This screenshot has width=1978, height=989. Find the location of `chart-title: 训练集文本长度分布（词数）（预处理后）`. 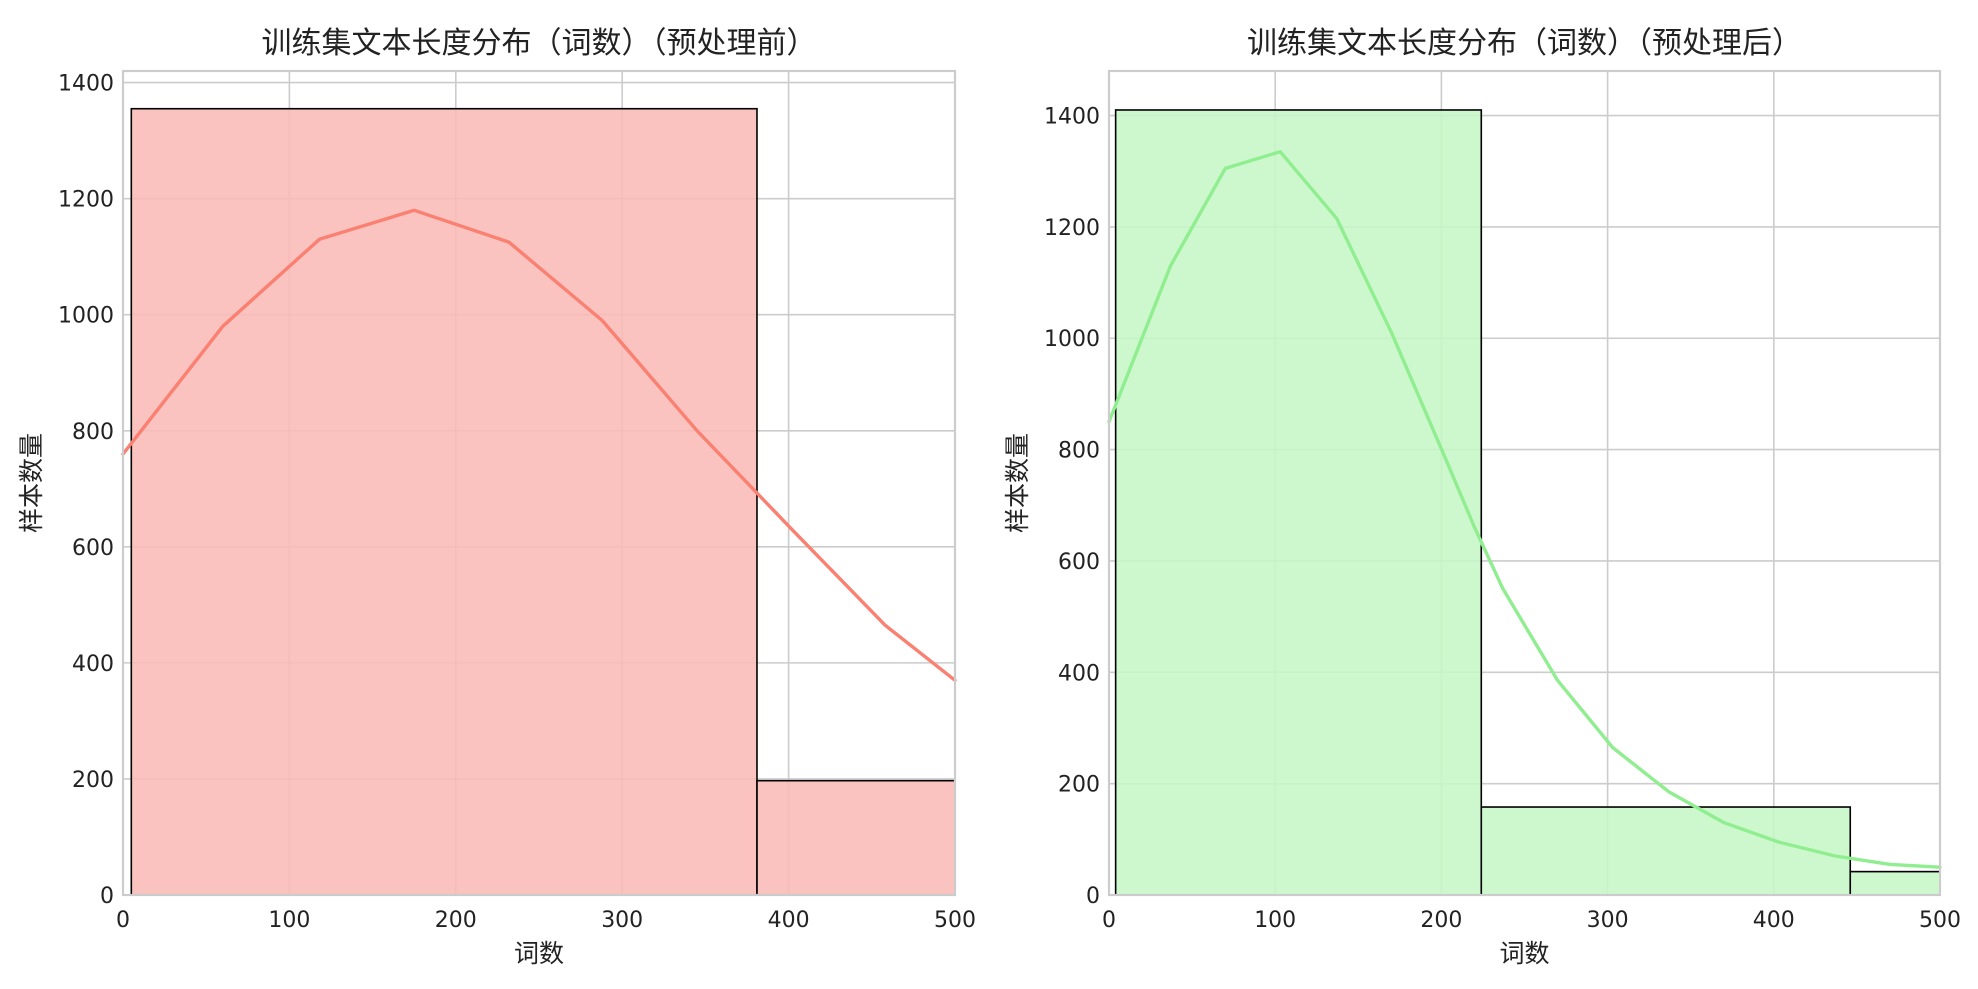

chart-title: 训练集文本长度分布（词数）（预处理后） is located at coordinates (1524, 43).